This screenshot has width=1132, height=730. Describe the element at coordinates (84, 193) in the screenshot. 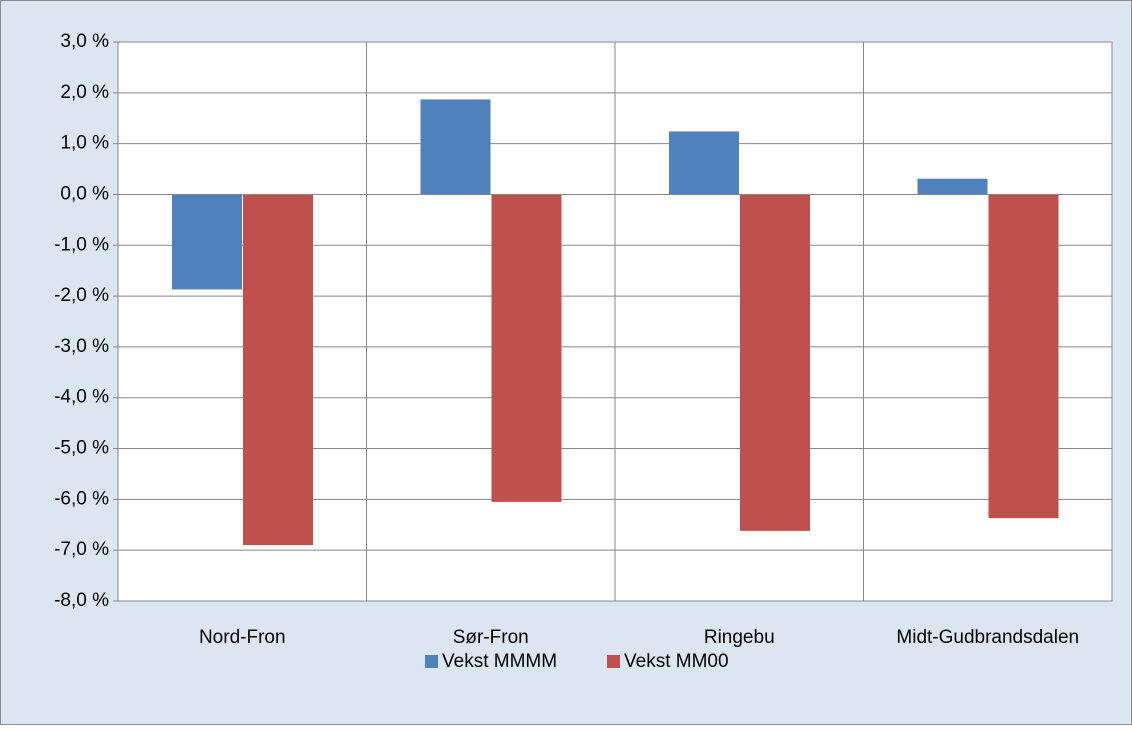

I see `y-tick-label: 0,0 %` at that location.